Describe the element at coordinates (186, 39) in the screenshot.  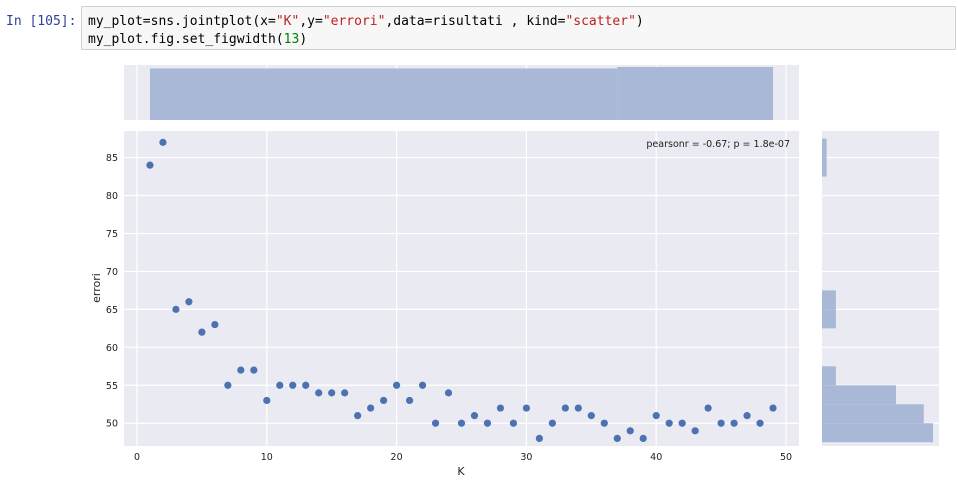
I see `code-token: my_plot.fig.set_figwidth(` at that location.